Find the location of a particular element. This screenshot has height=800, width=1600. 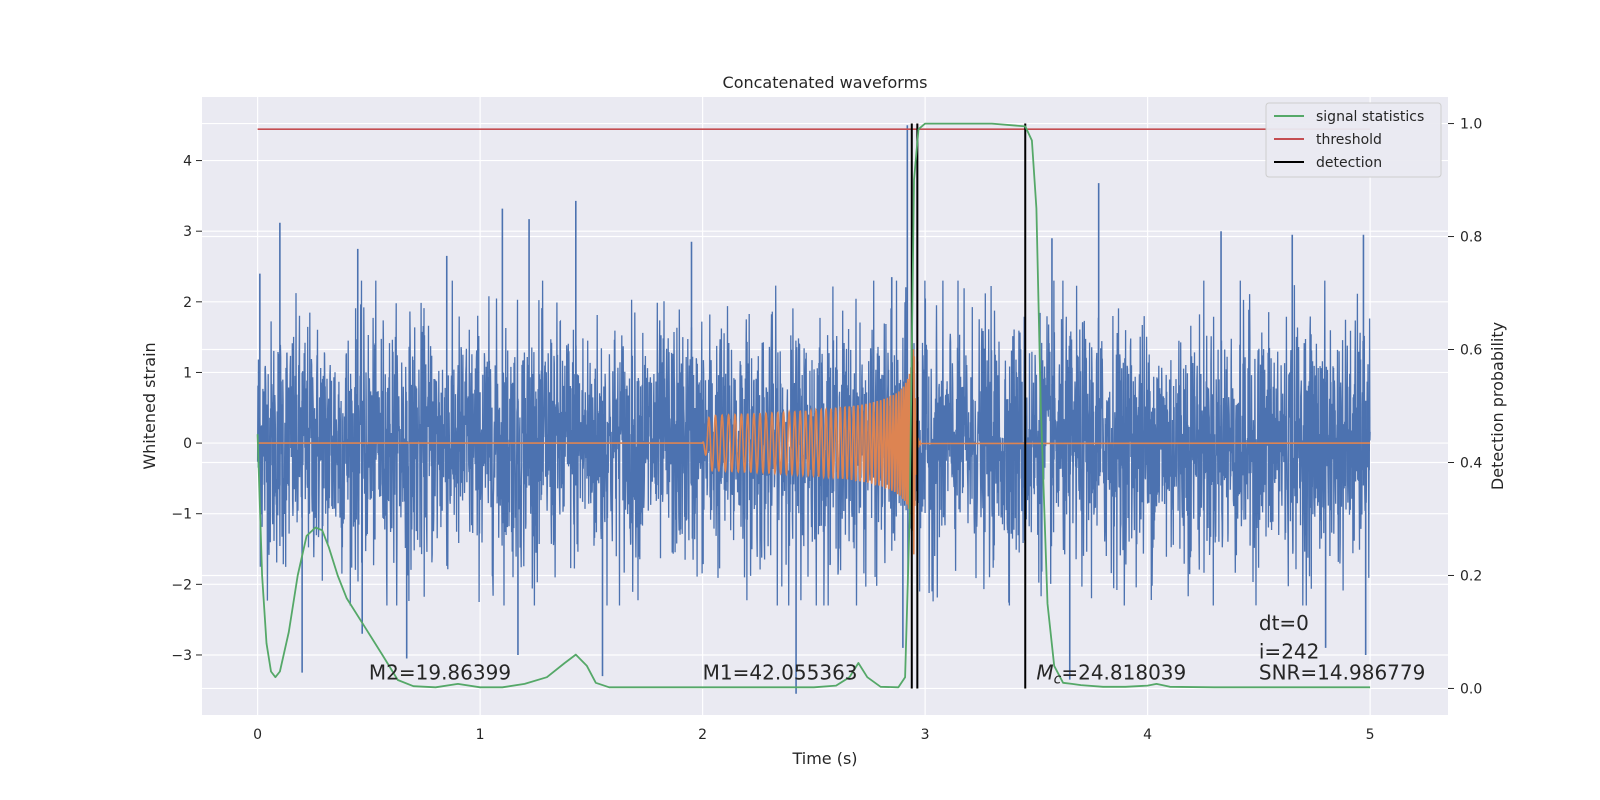

legend-signal-statistics-label: signal statistics is located at coordinates (1370, 117).